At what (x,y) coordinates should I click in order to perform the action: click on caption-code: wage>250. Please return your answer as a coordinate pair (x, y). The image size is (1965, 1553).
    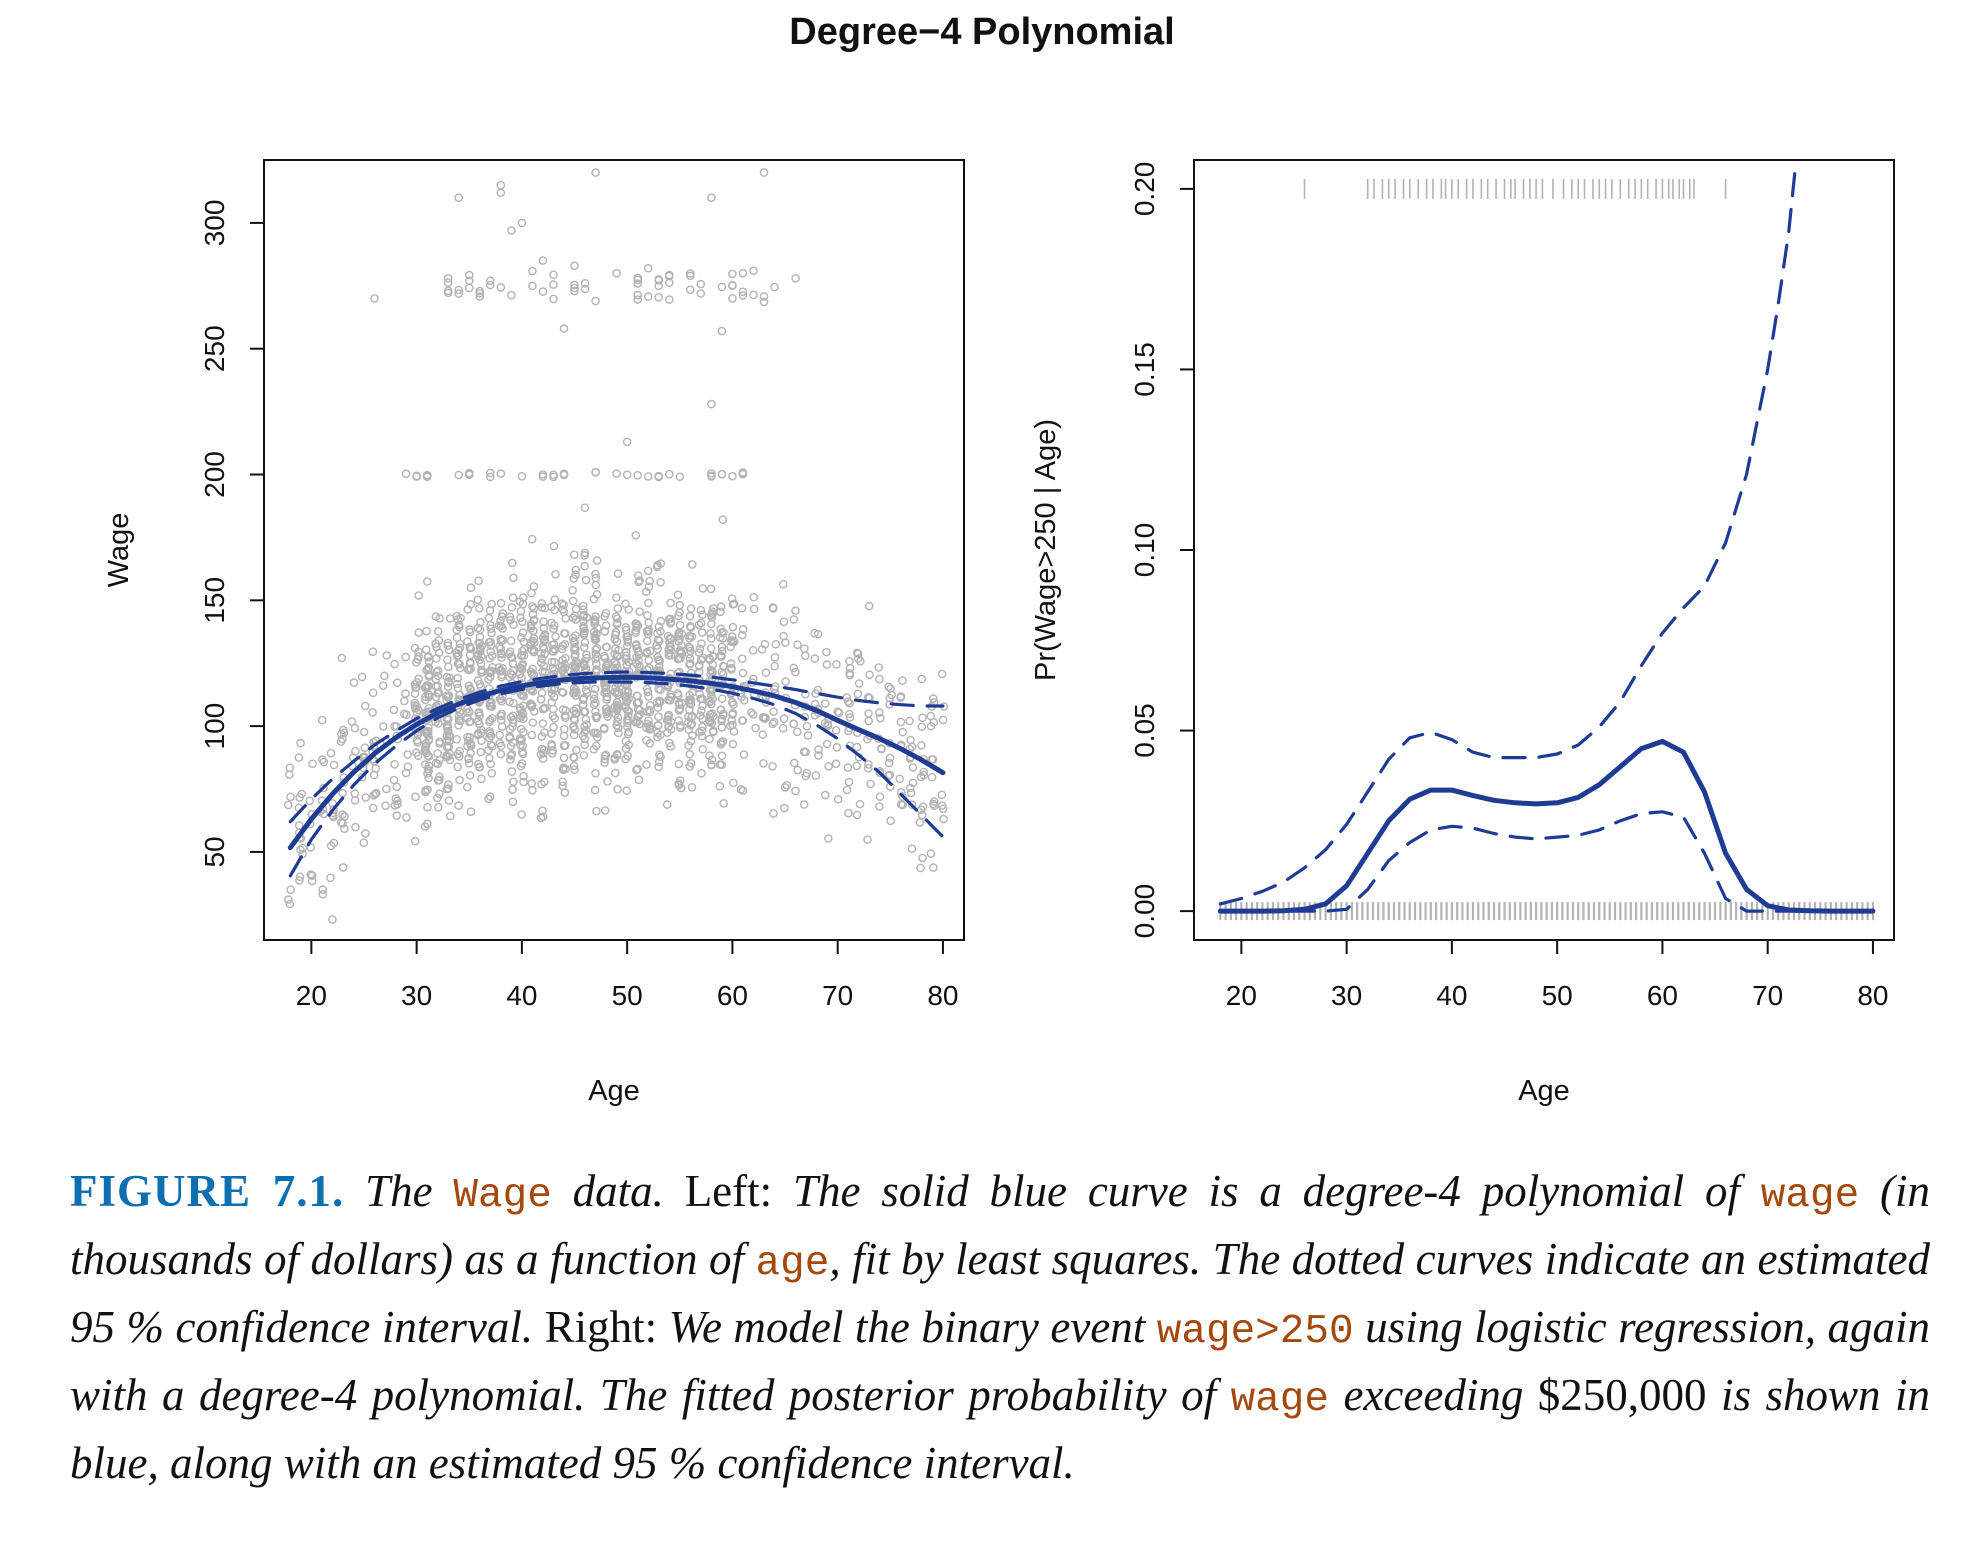
    Looking at the image, I should click on (1255, 1332).